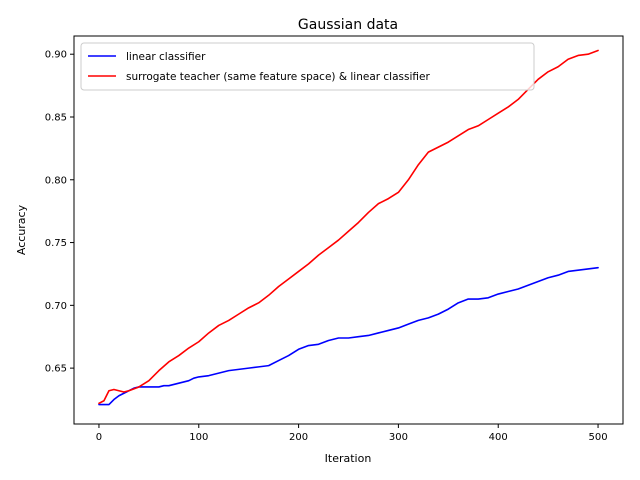  I want to click on legend-box, so click(307, 66).